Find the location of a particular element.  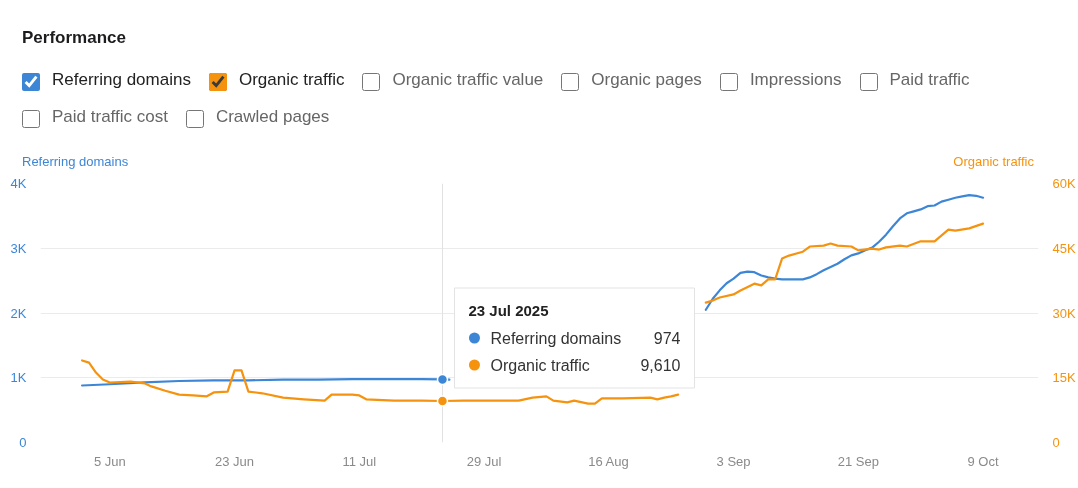

x-tick-label: 3 Sep is located at coordinates (733, 461).